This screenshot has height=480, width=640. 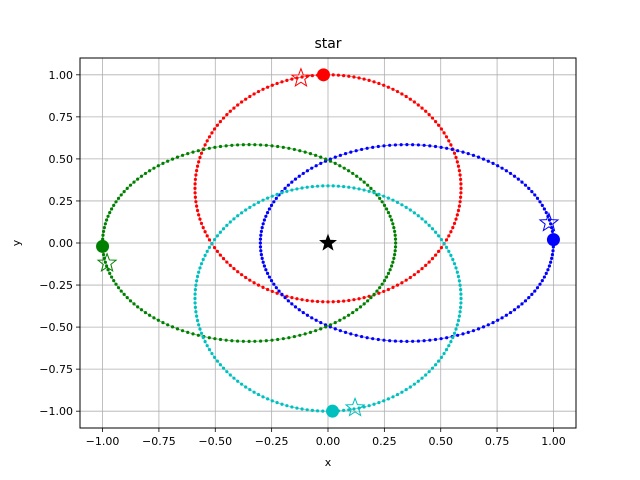 What do you see at coordinates (159, 441) in the screenshot?
I see `x-tick-label: −0.75` at bounding box center [159, 441].